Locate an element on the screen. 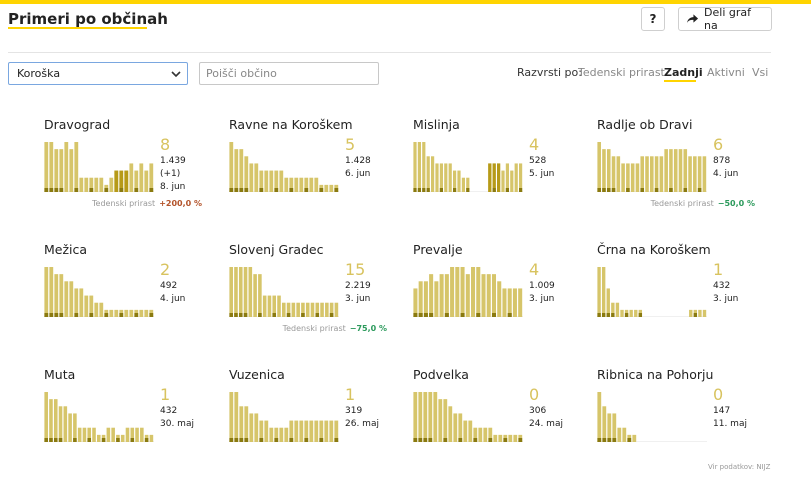  municipality-card: Prevalje 4 1.009 3. jun is located at coordinates (503, 297).